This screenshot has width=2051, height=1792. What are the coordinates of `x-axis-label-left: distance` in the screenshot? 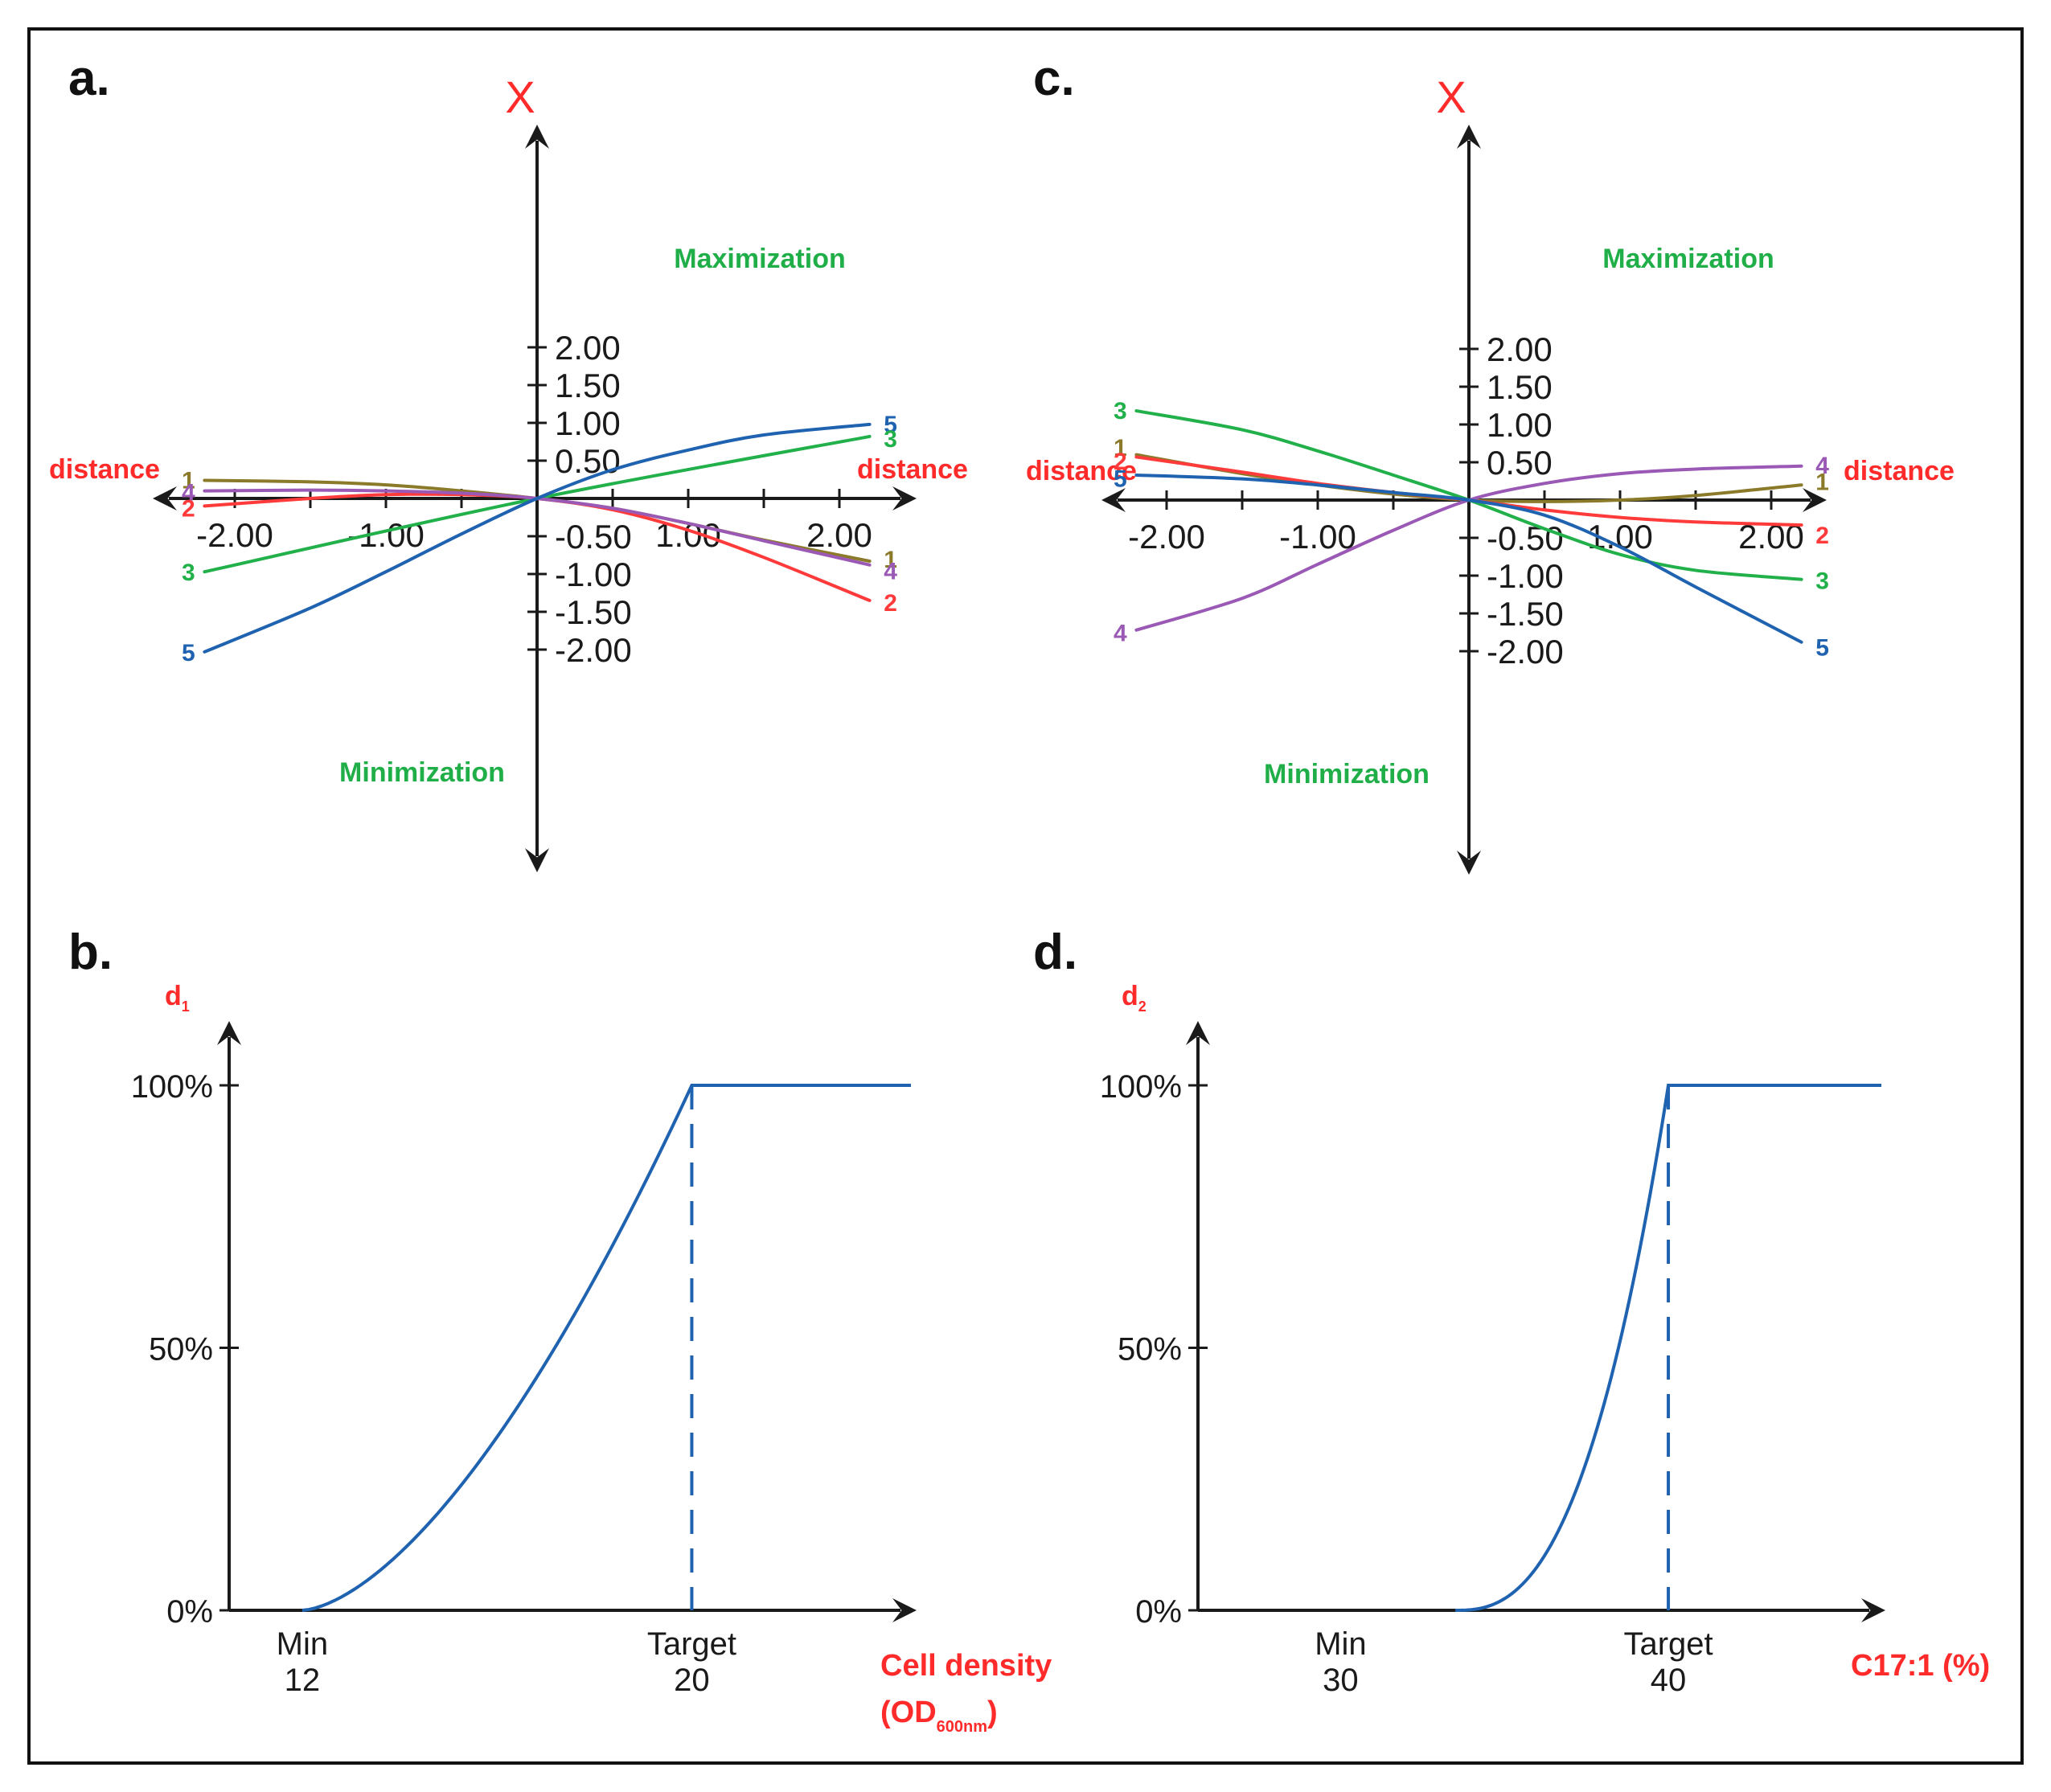 It's located at (104, 470).